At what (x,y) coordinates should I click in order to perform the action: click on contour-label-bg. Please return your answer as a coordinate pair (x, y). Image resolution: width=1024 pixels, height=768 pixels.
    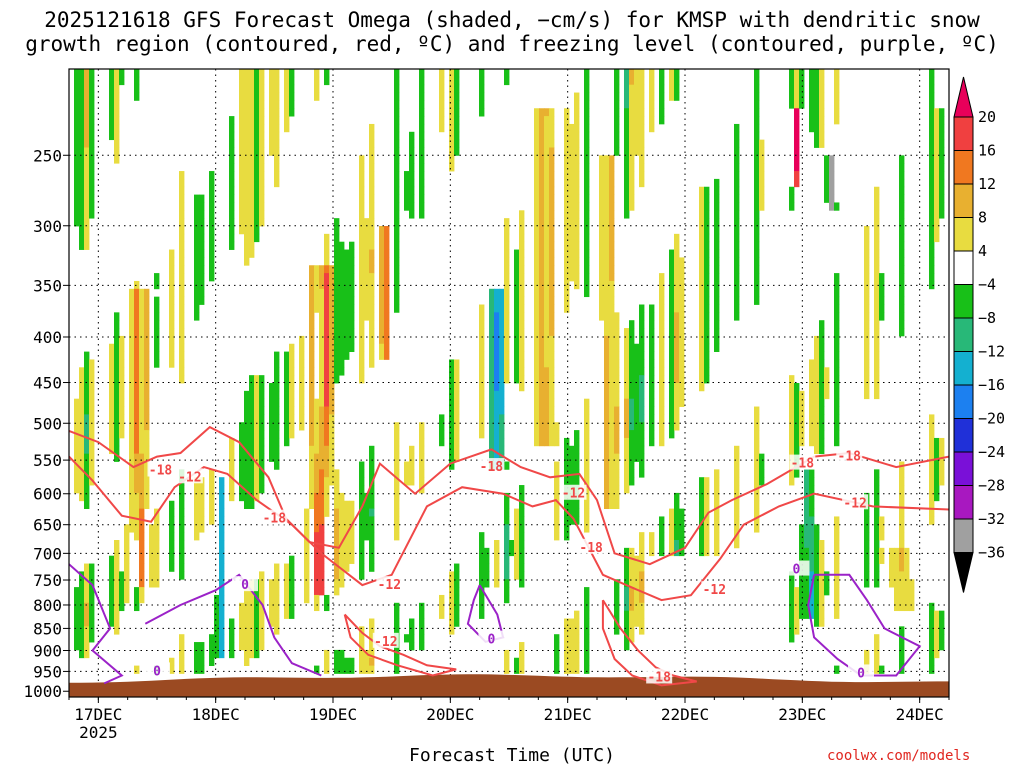
    Looking at the image, I should click on (491, 638).